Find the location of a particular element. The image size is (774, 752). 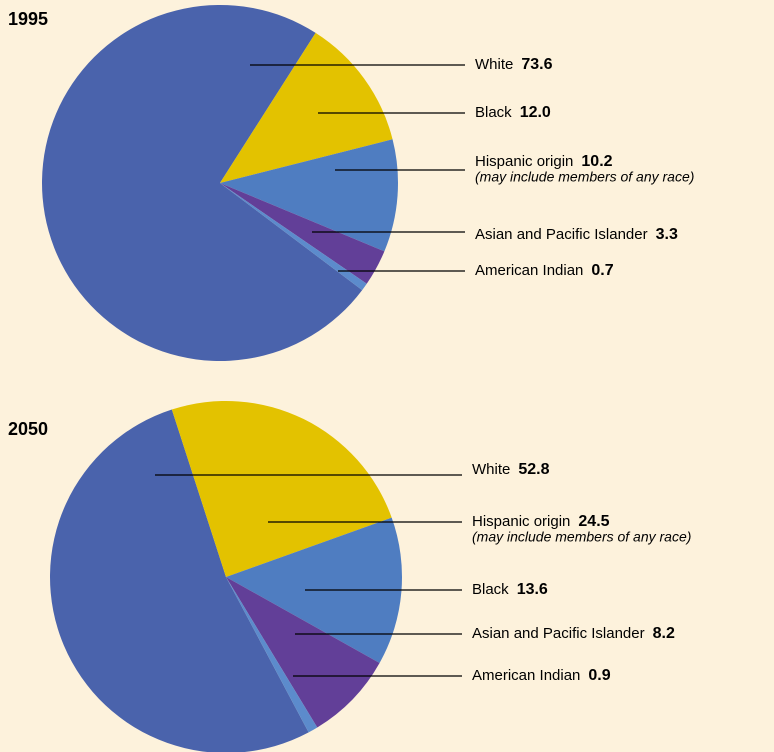

value-label: 0.9 is located at coordinates (599, 675).